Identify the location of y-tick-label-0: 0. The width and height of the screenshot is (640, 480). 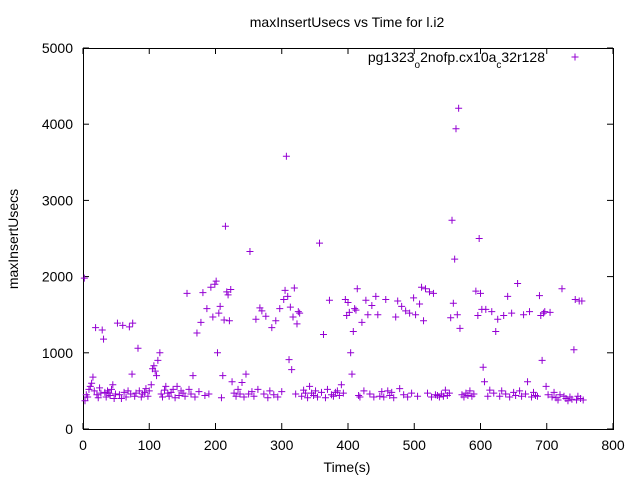
(69, 429).